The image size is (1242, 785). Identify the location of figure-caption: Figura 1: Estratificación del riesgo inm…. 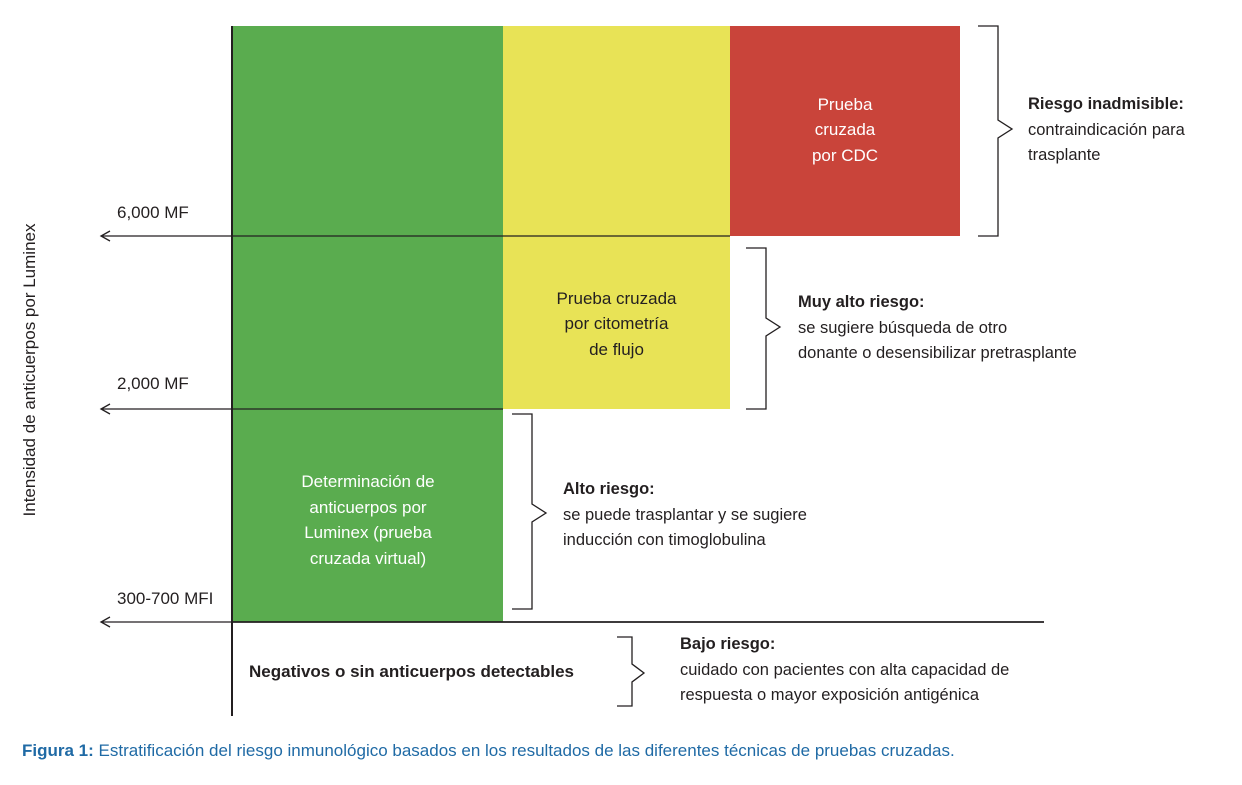
(488, 751).